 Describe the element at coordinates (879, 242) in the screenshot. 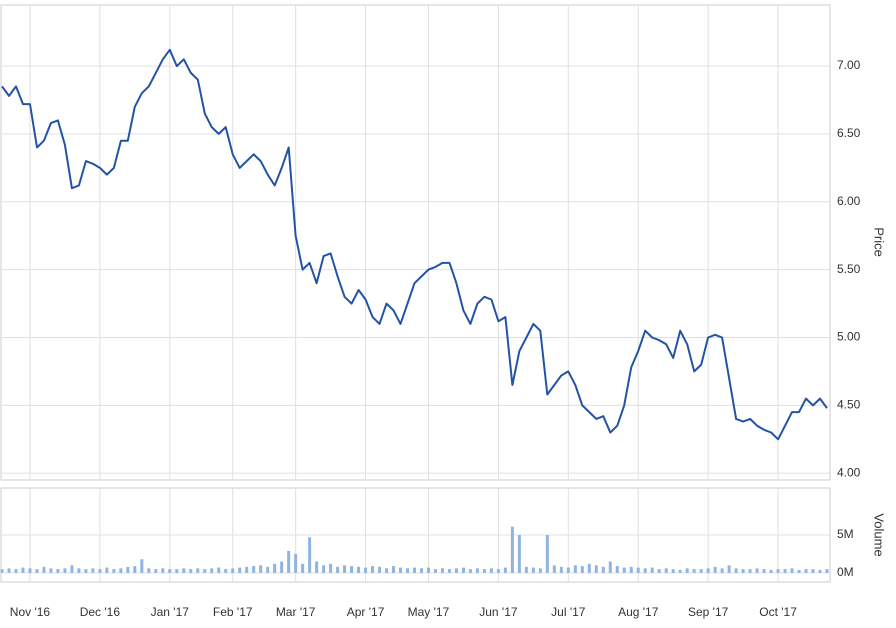

I see `price-axis-title: Price` at that location.